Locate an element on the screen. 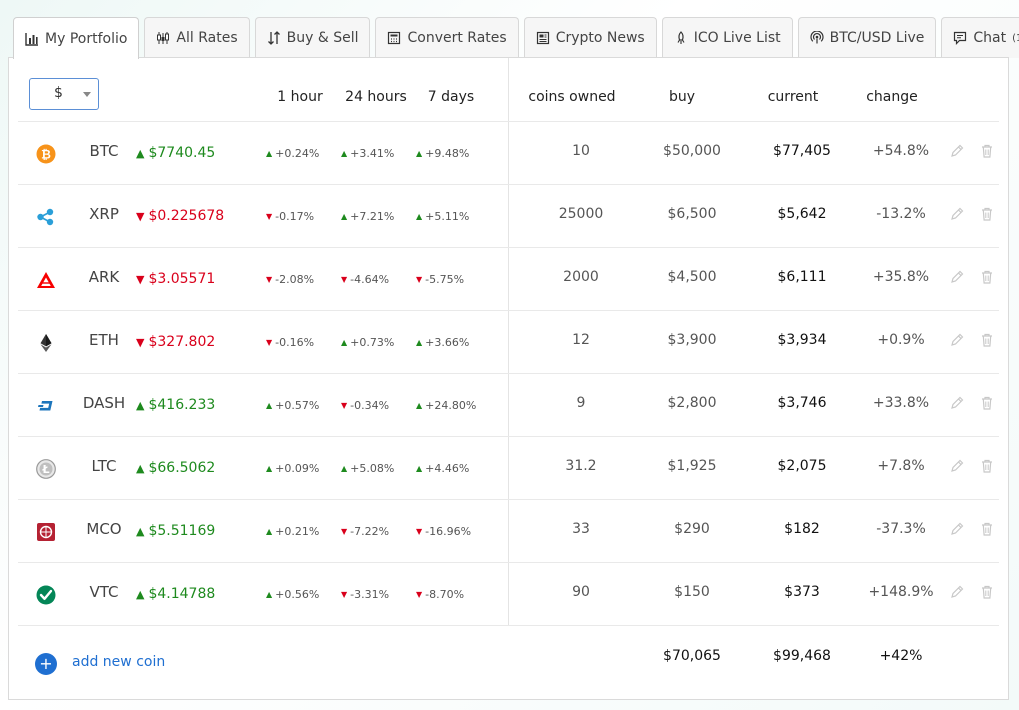  change-7d: ▼ -8.70% is located at coordinates (440, 594).